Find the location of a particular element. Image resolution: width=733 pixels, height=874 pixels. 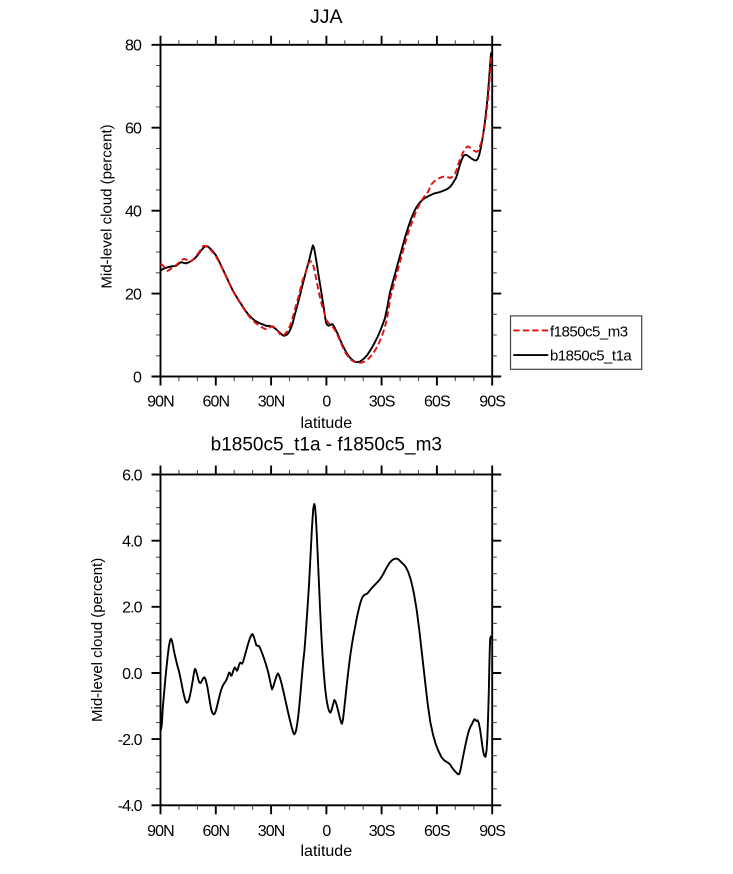

svg-text: 0.0 is located at coordinates (132, 674).